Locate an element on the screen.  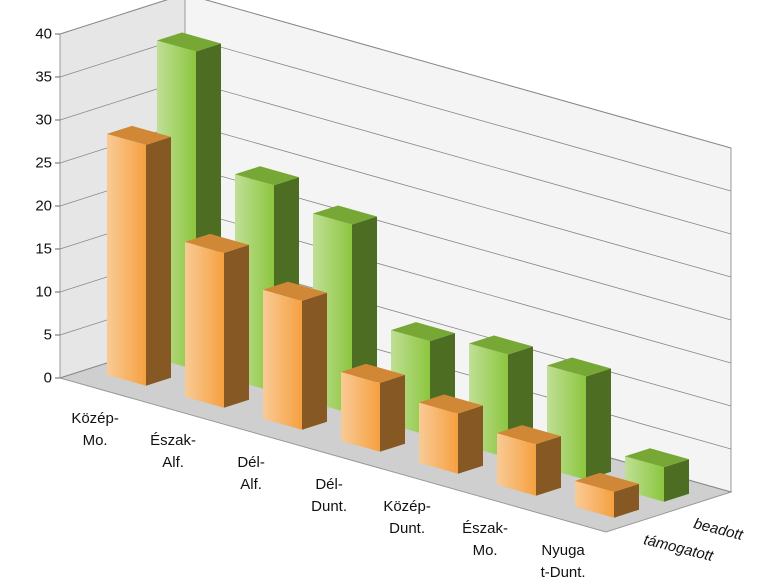
x-tick-label: Észak- Alf. is located at coordinates (173, 451).